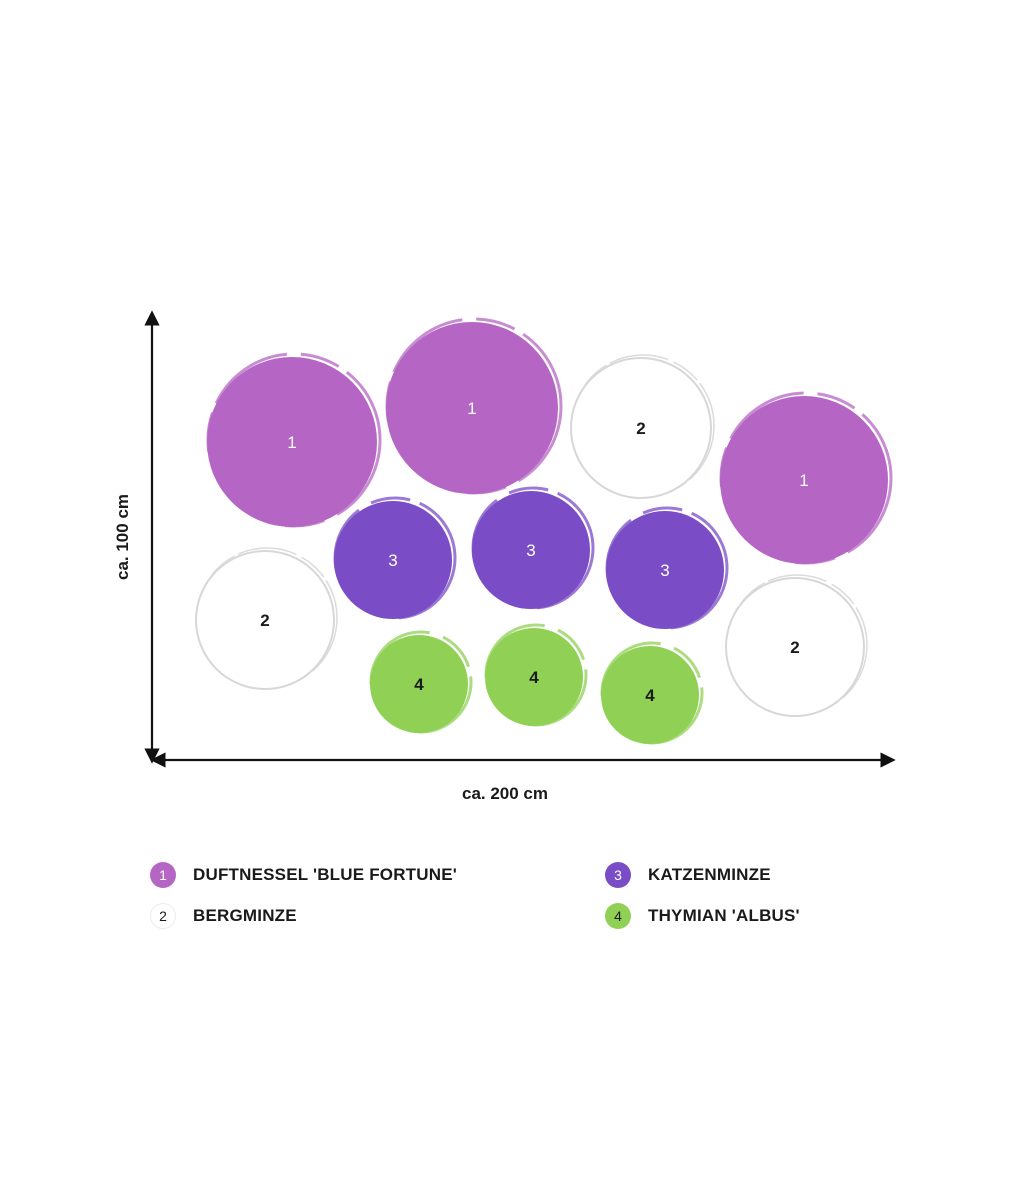 This screenshot has height=1200, width=1029. I want to click on legend-item-thymian: 4 THYMIAN 'ALBUS', so click(702, 916).